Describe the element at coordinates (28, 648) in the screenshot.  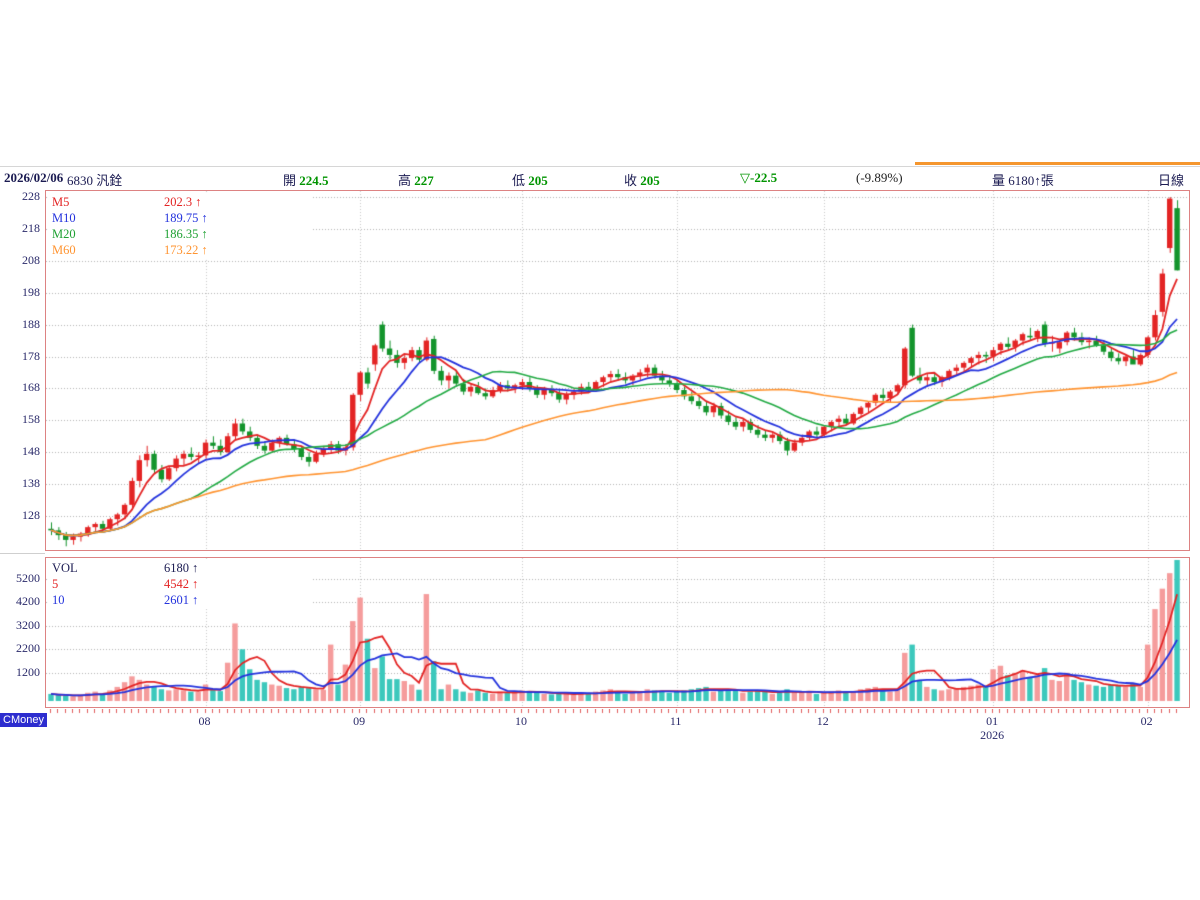
I see `volume-tick-label: 2200` at that location.